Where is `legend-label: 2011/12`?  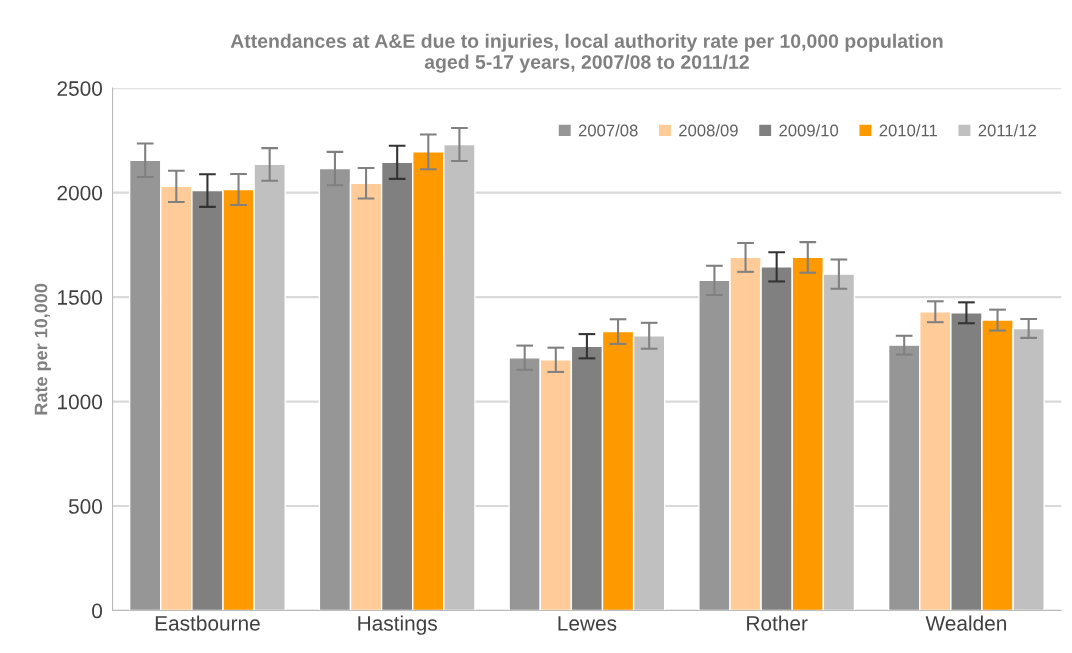
legend-label: 2011/12 is located at coordinates (1007, 130).